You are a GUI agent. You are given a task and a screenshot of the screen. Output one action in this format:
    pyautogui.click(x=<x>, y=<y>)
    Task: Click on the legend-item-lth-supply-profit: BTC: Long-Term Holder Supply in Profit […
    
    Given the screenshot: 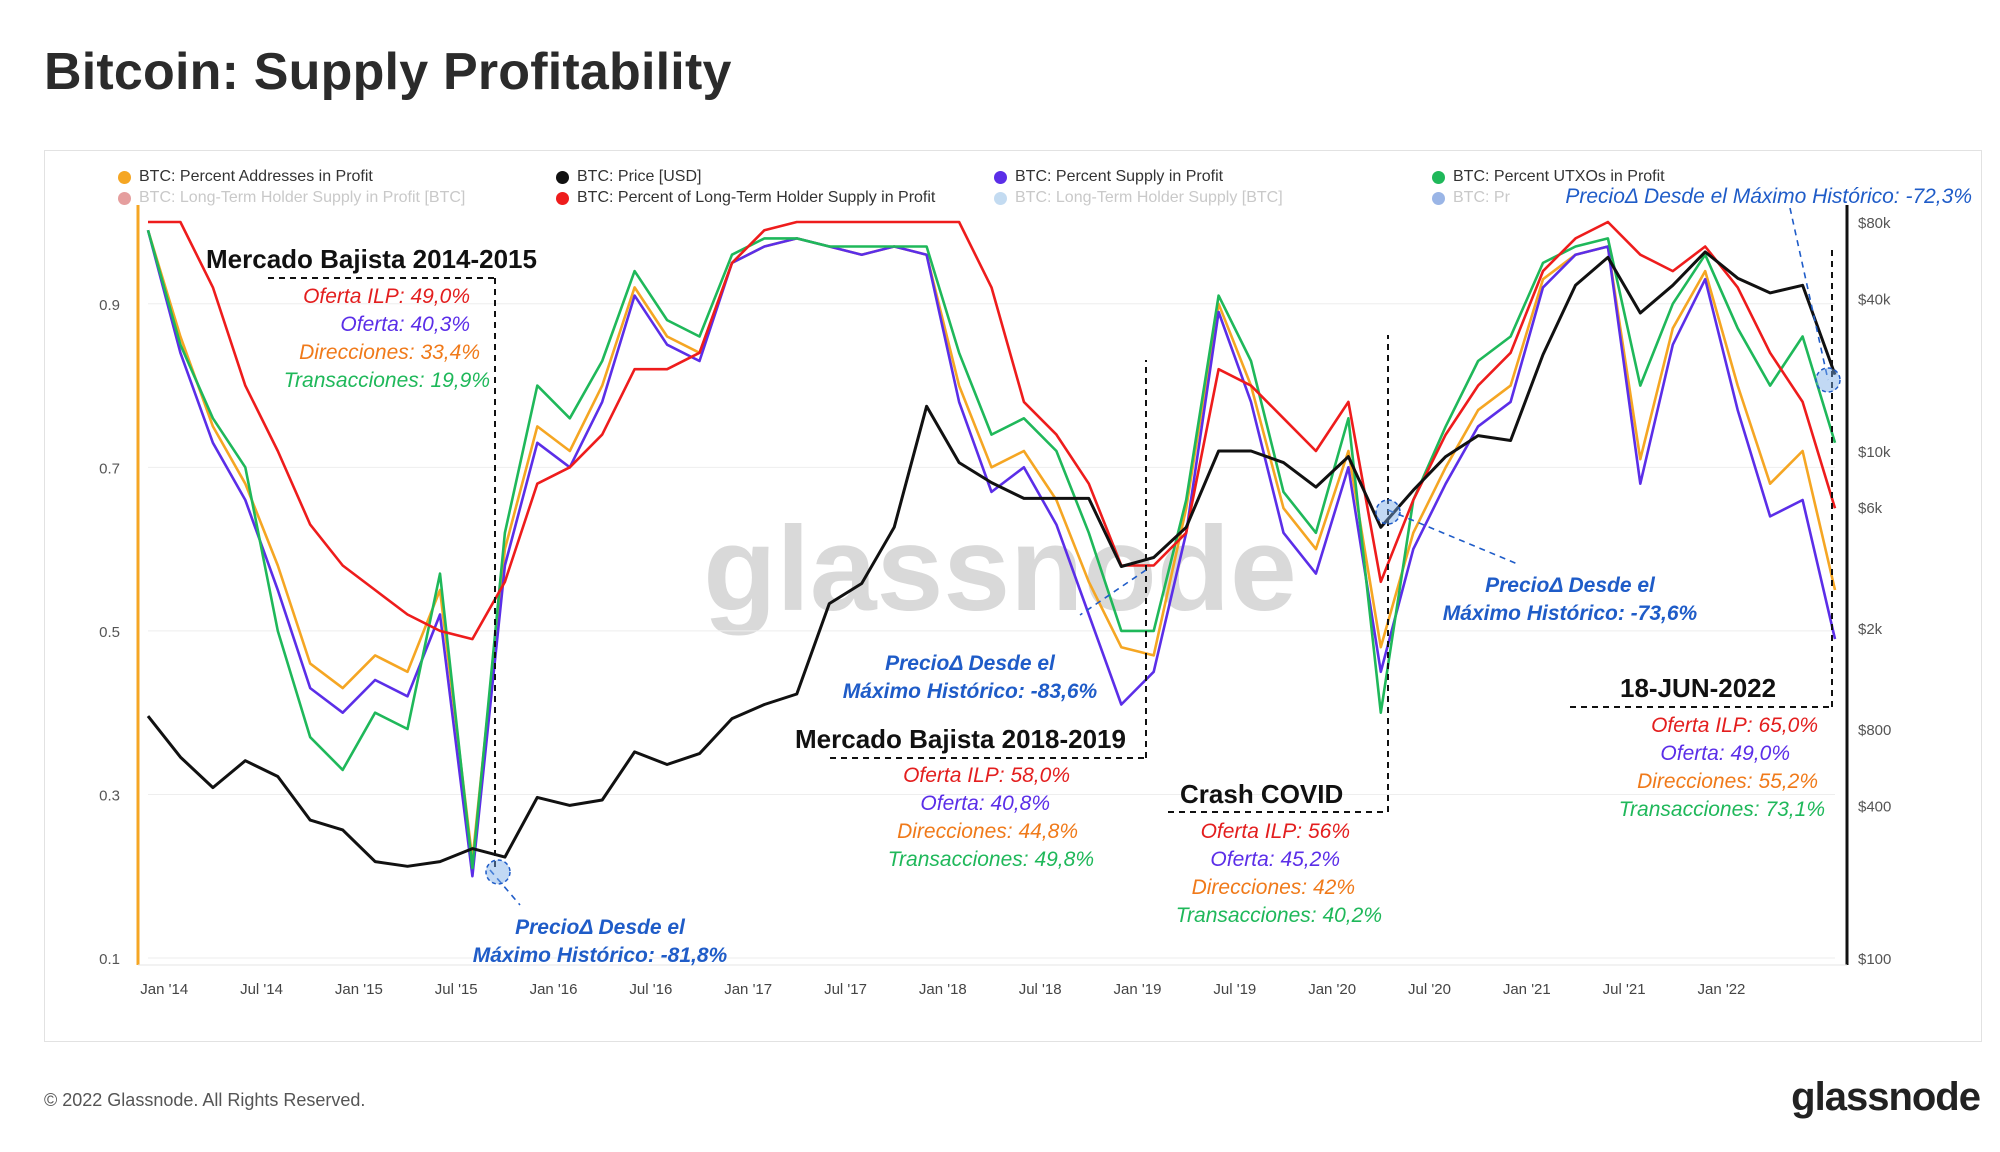 What is the action you would take?
    pyautogui.click(x=291, y=198)
    